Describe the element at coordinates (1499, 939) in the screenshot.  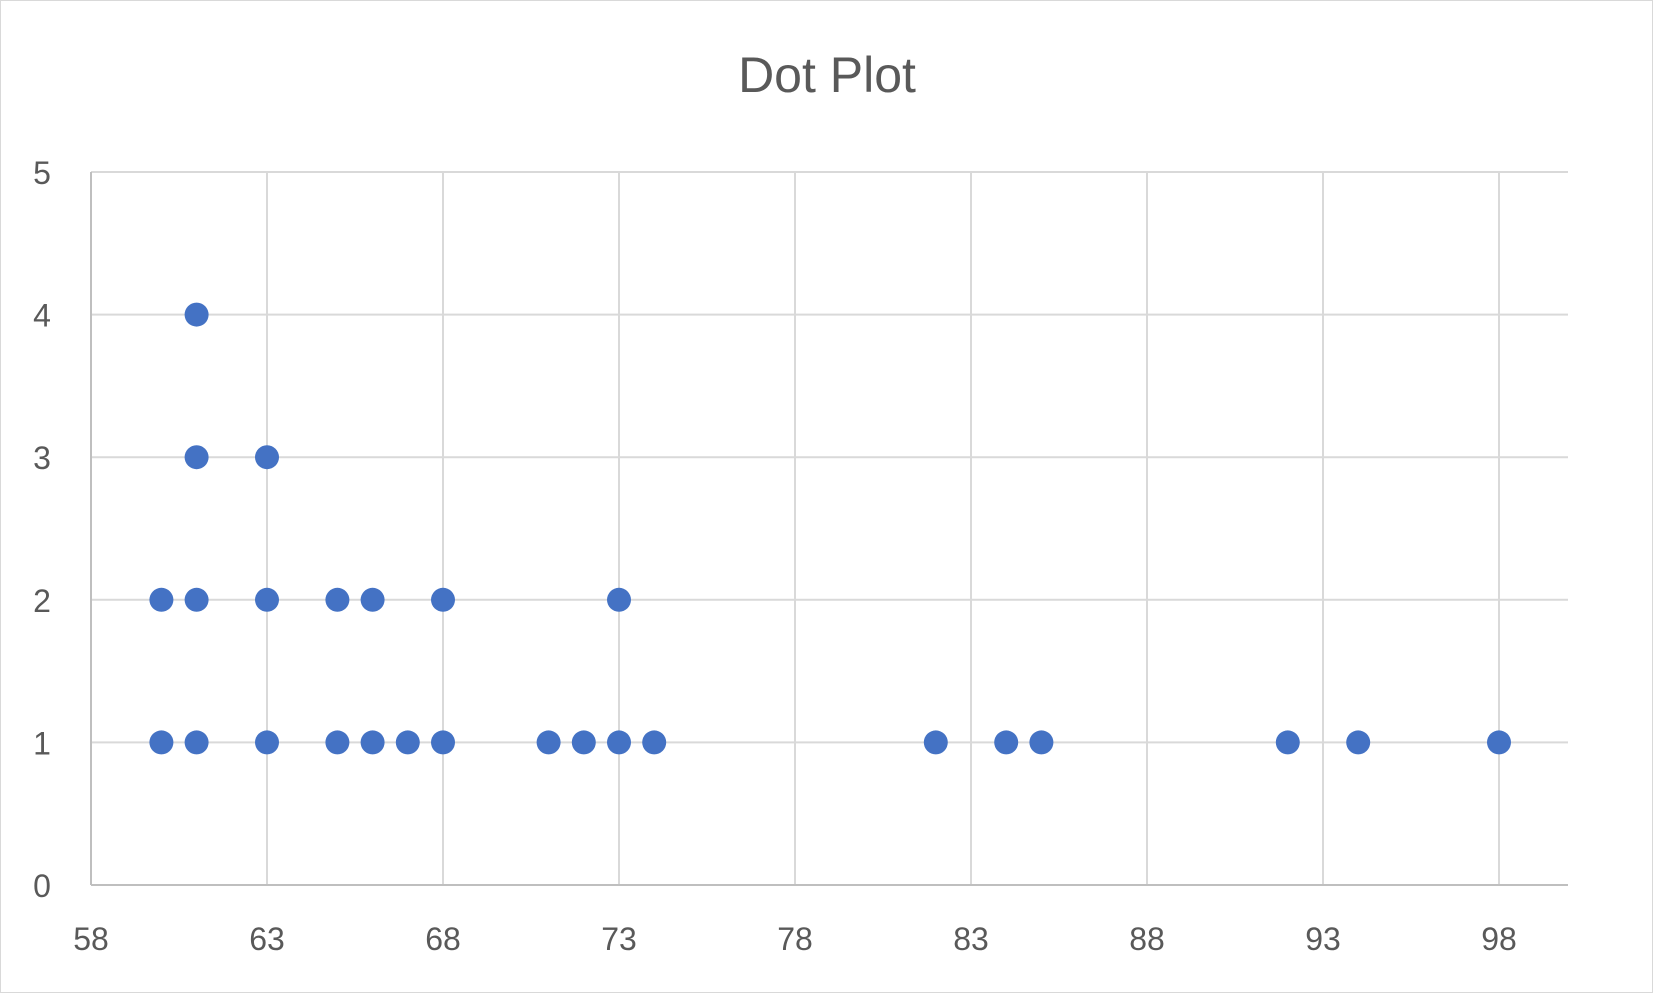
I see `x-tick-label: 98` at that location.